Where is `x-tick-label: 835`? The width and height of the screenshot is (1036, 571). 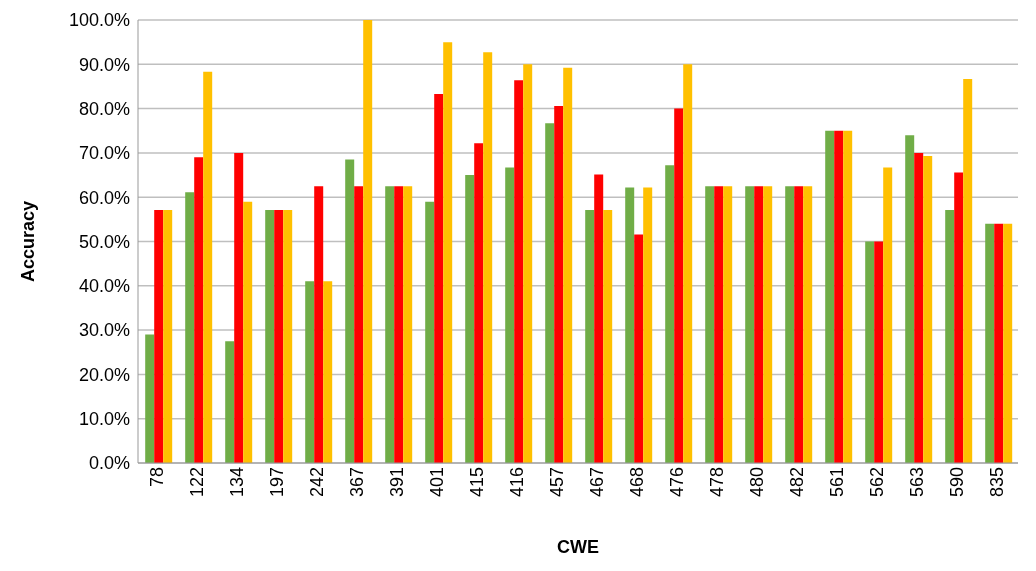
x-tick-label: 835 is located at coordinates (996, 482).